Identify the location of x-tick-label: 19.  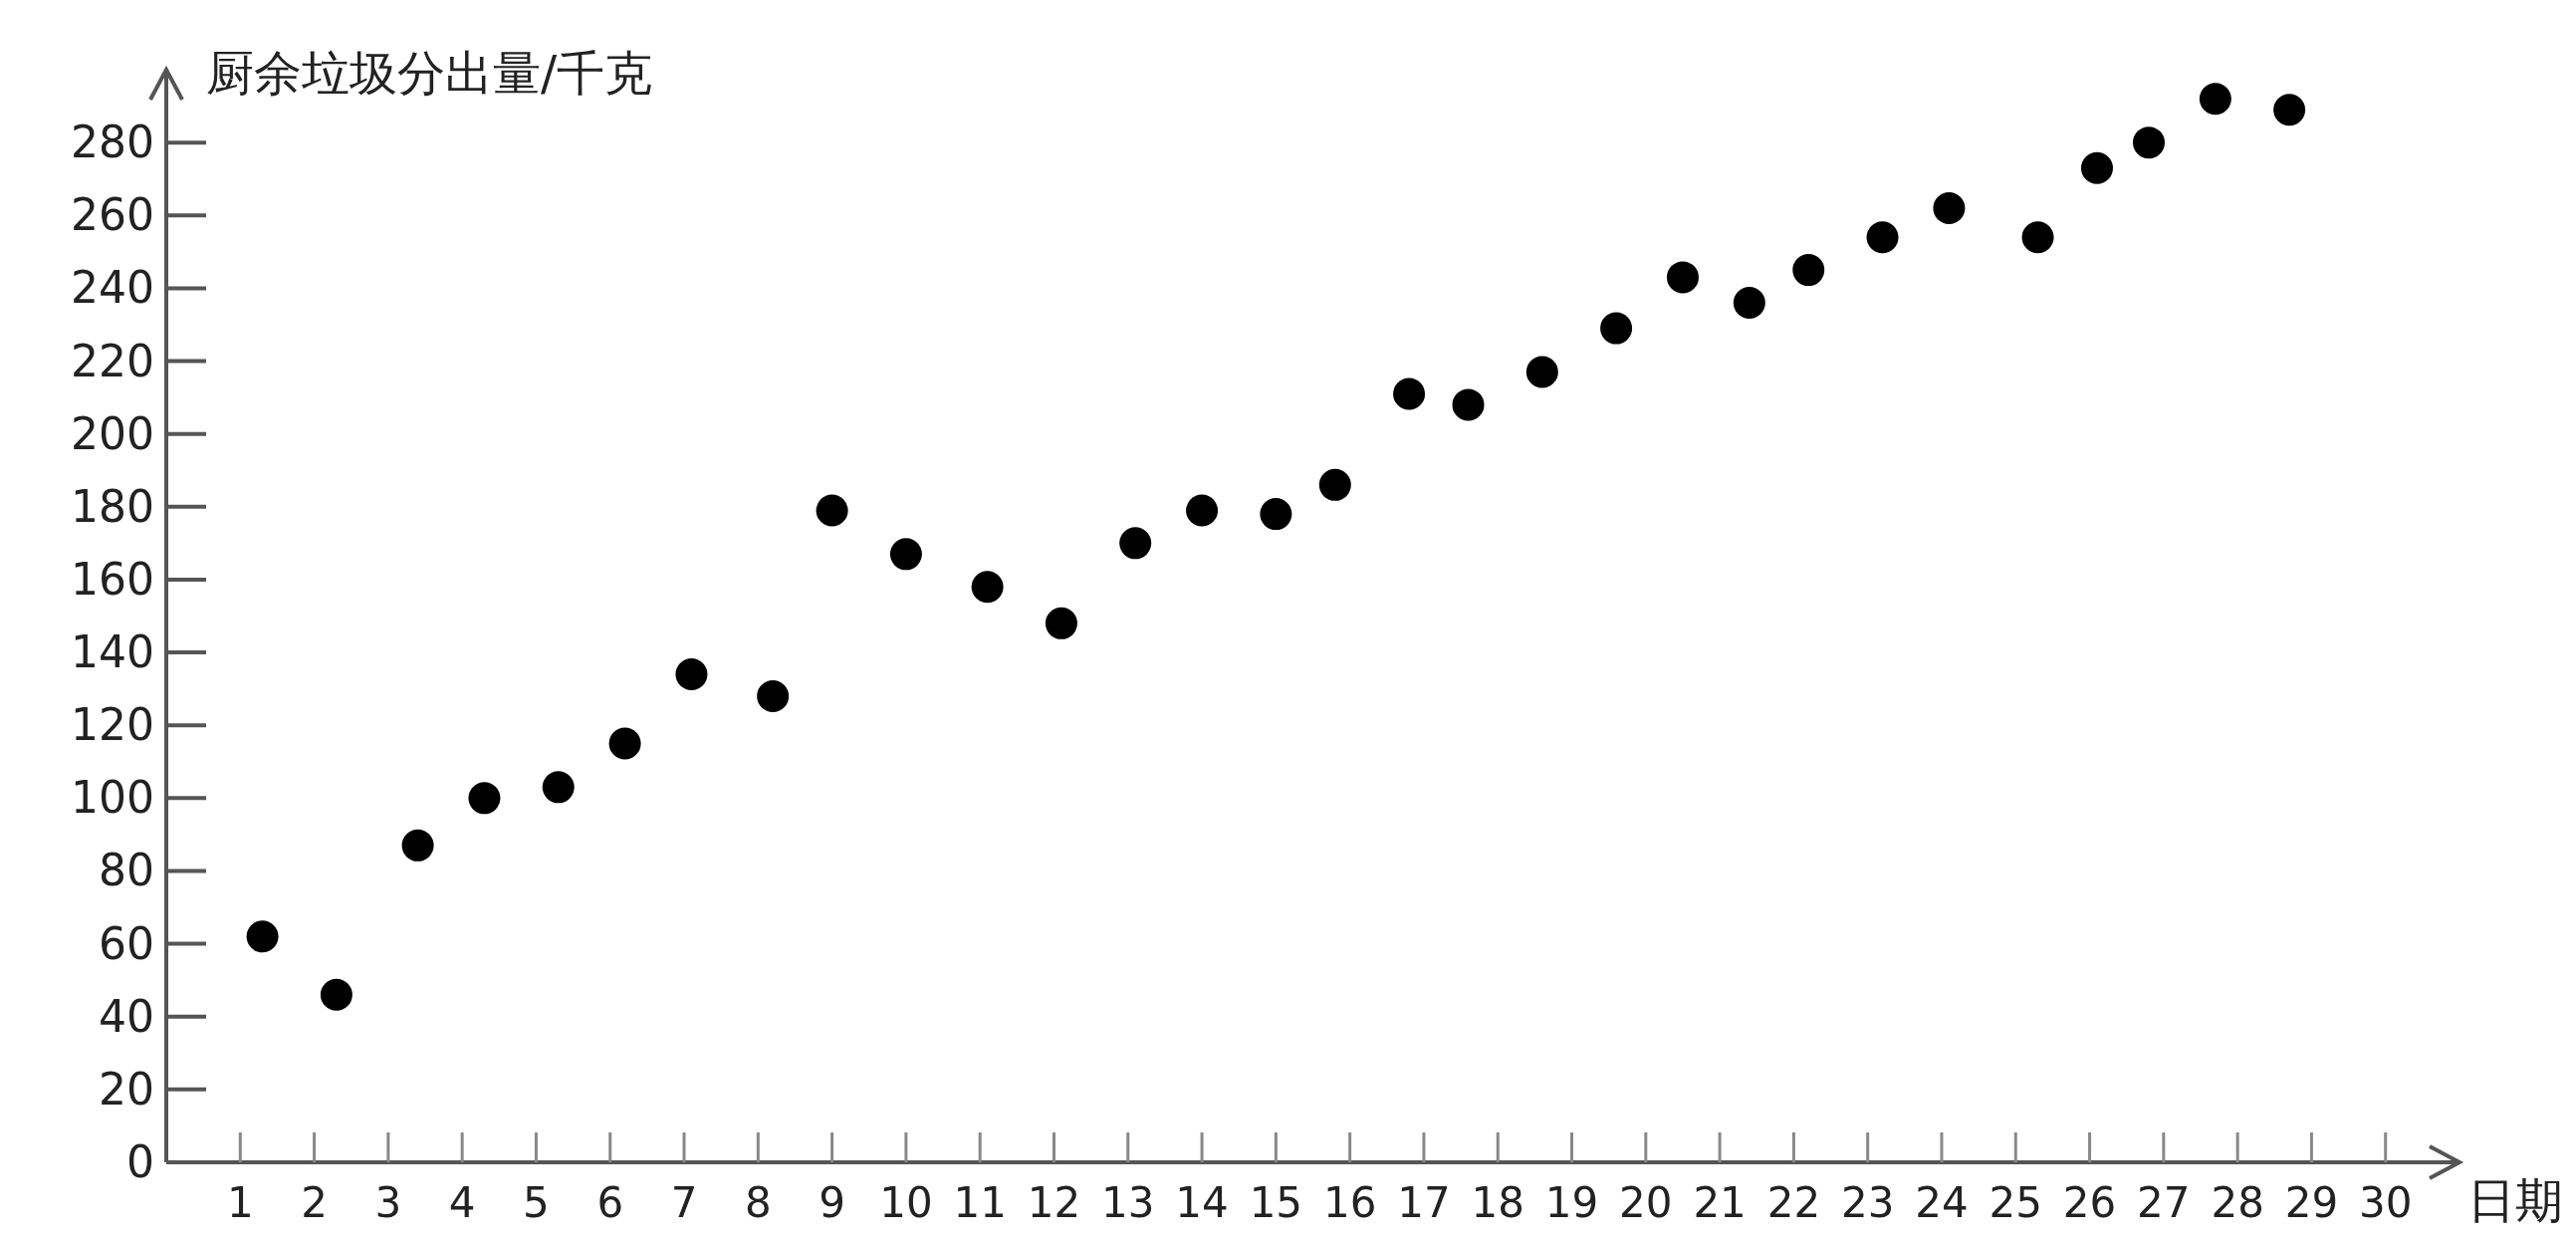
(1571, 1202).